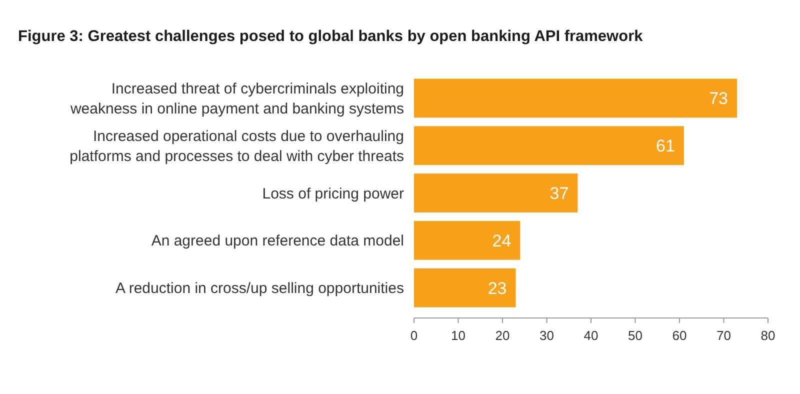  What do you see at coordinates (414, 335) in the screenshot?
I see `x-tick-label: 0` at bounding box center [414, 335].